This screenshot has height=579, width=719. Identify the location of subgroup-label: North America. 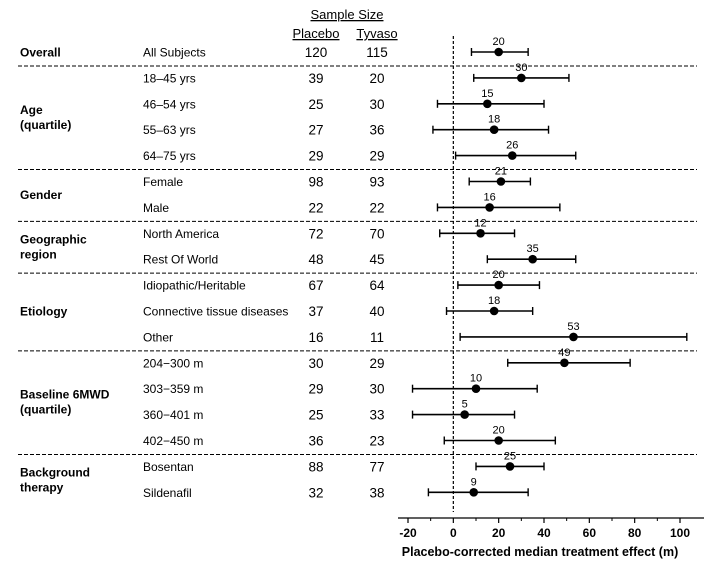
(181, 234).